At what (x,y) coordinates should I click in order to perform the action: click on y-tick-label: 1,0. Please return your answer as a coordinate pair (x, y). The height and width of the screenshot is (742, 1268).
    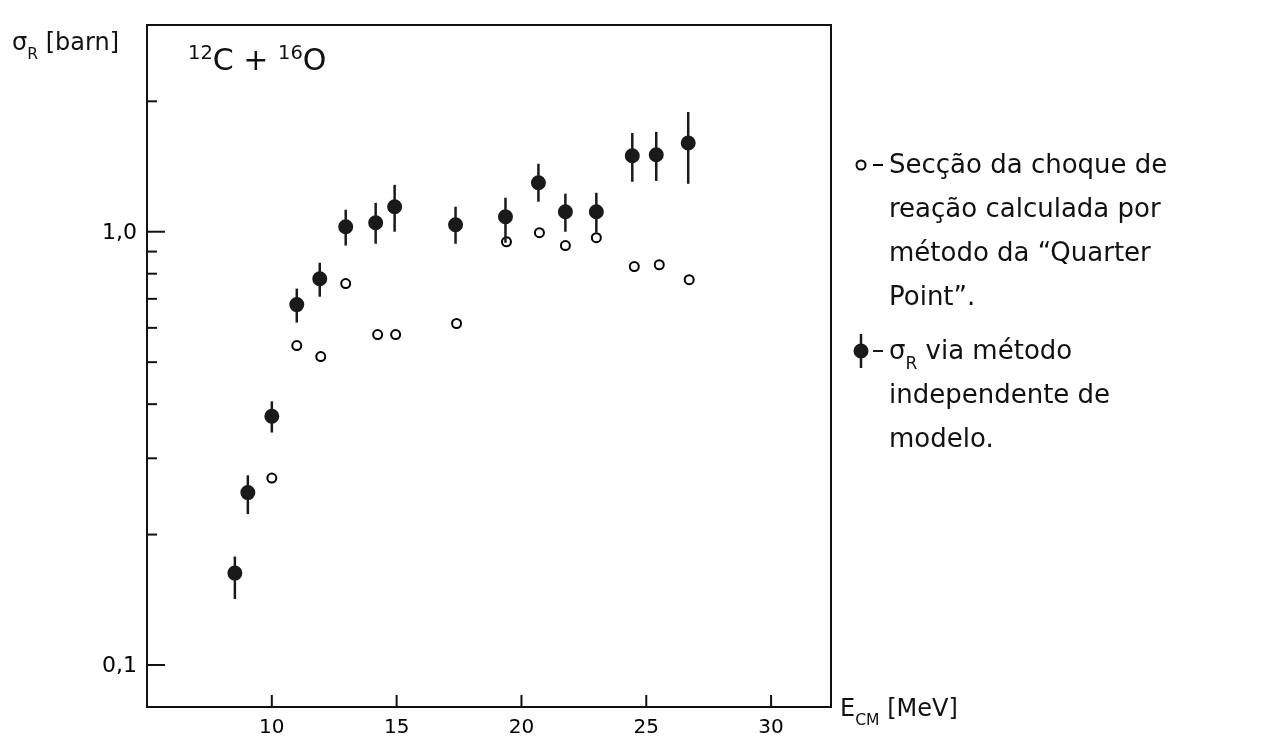
    Looking at the image, I should click on (119, 231).